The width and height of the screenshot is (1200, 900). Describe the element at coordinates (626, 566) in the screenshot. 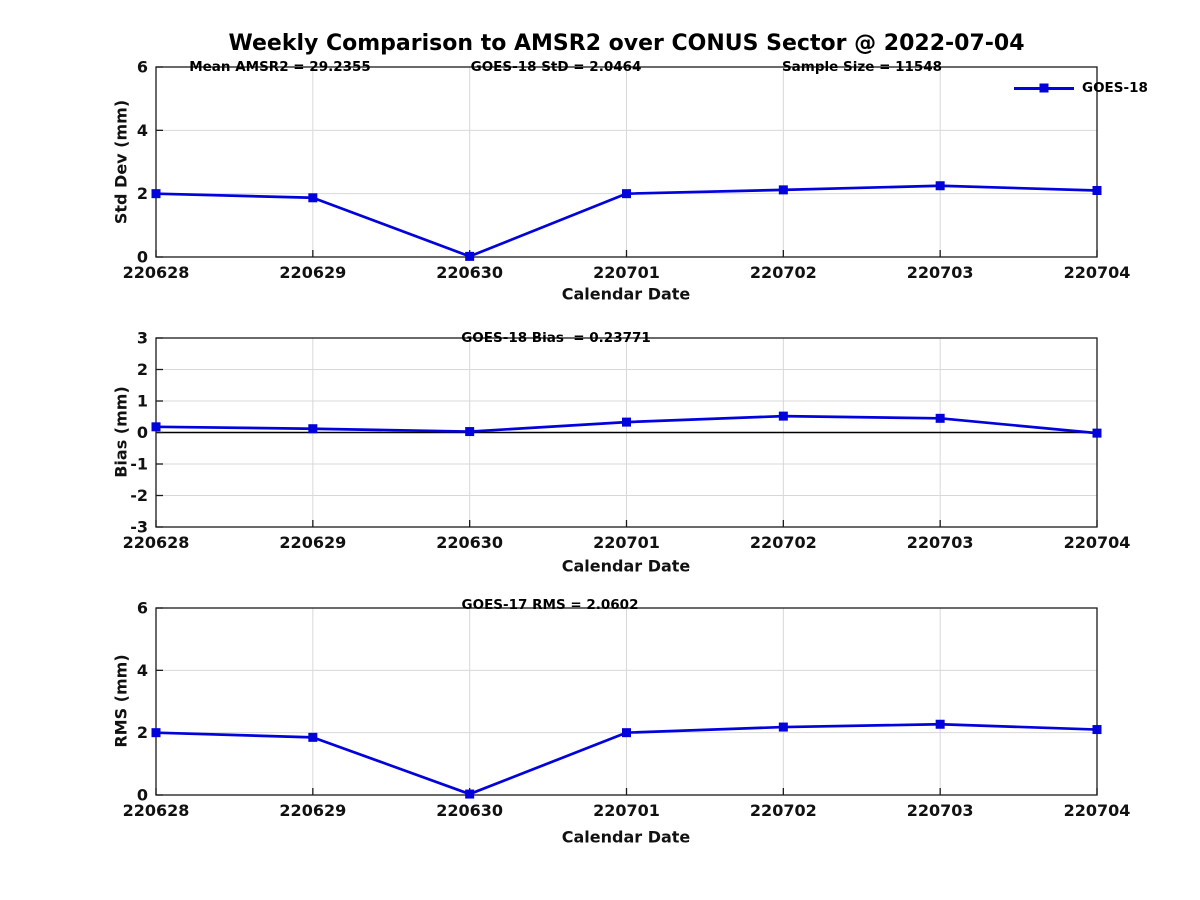

I see `xlabel-calendar-date-2: Calendar Date` at that location.